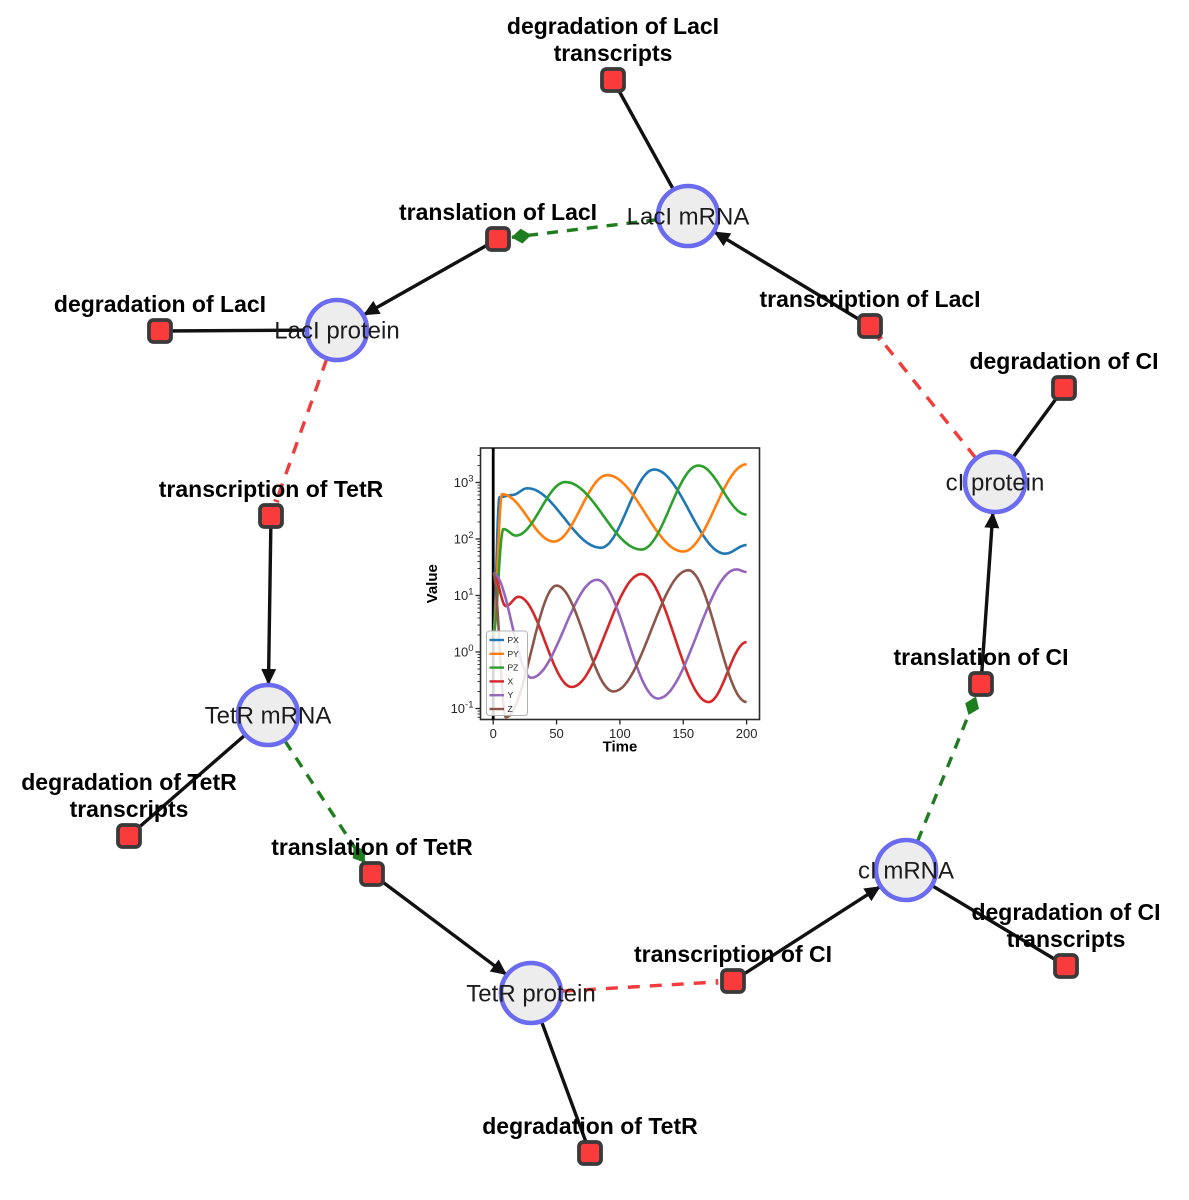  What do you see at coordinates (511, 695) in the screenshot?
I see `legend-label-Y: Y` at bounding box center [511, 695].